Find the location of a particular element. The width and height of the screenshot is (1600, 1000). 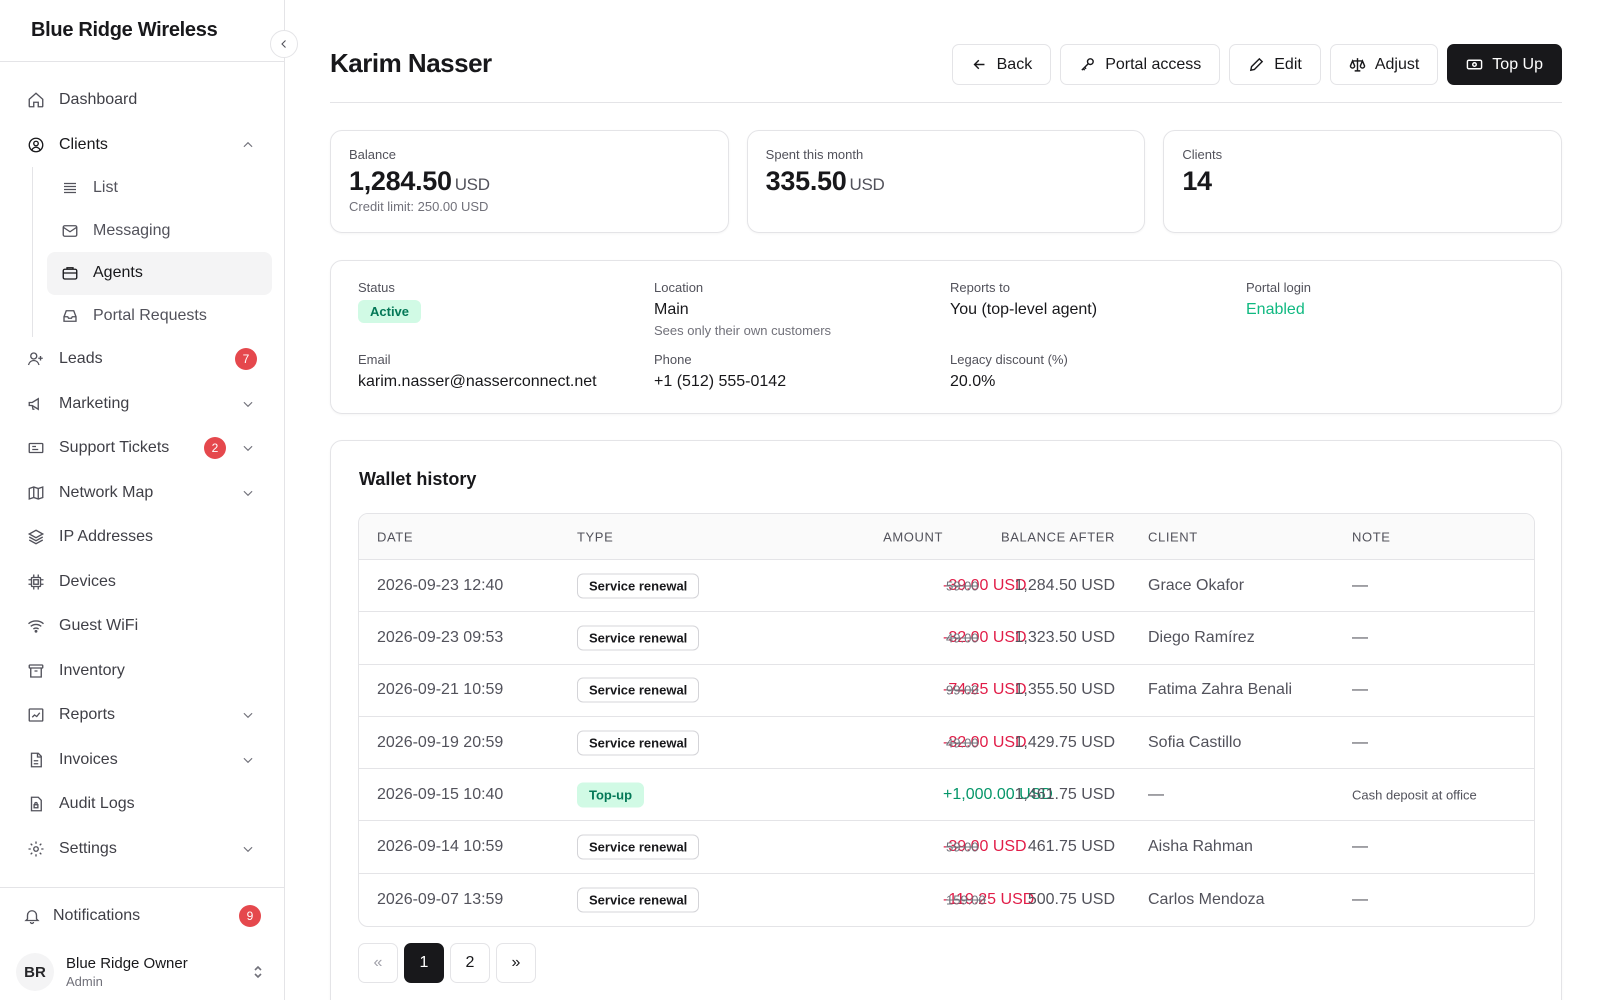

sidebar-subitem-portal-requests: Portal Requests is located at coordinates (159, 316).